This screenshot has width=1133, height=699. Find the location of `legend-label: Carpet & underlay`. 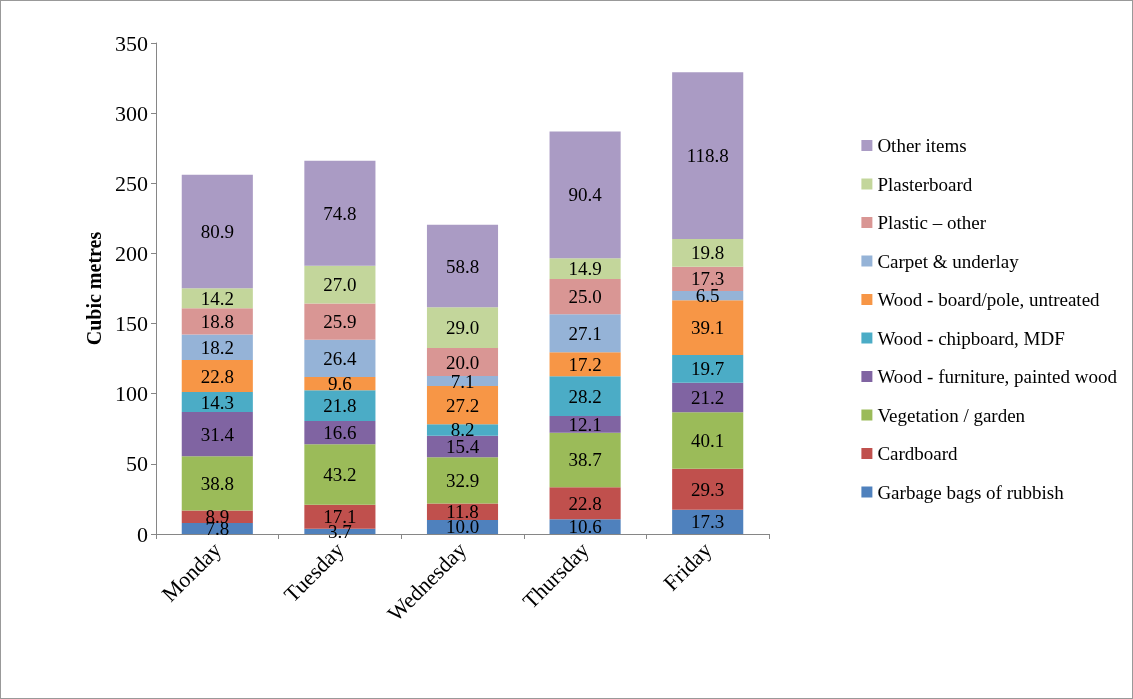

legend-label: Carpet & underlay is located at coordinates (948, 261).